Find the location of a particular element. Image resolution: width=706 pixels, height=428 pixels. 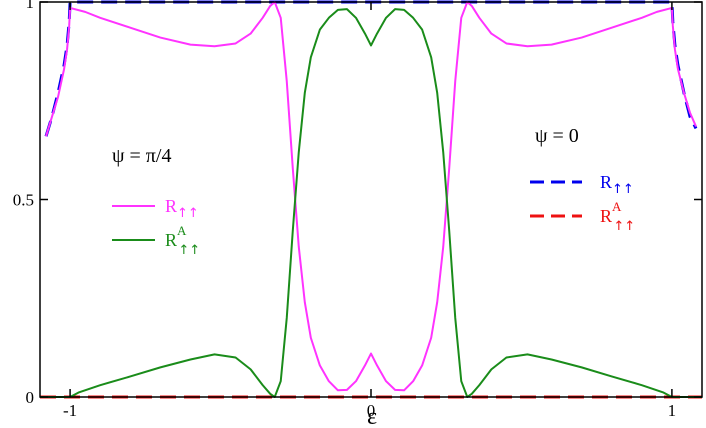

x-tick-label: 0 is located at coordinates (371, 410).